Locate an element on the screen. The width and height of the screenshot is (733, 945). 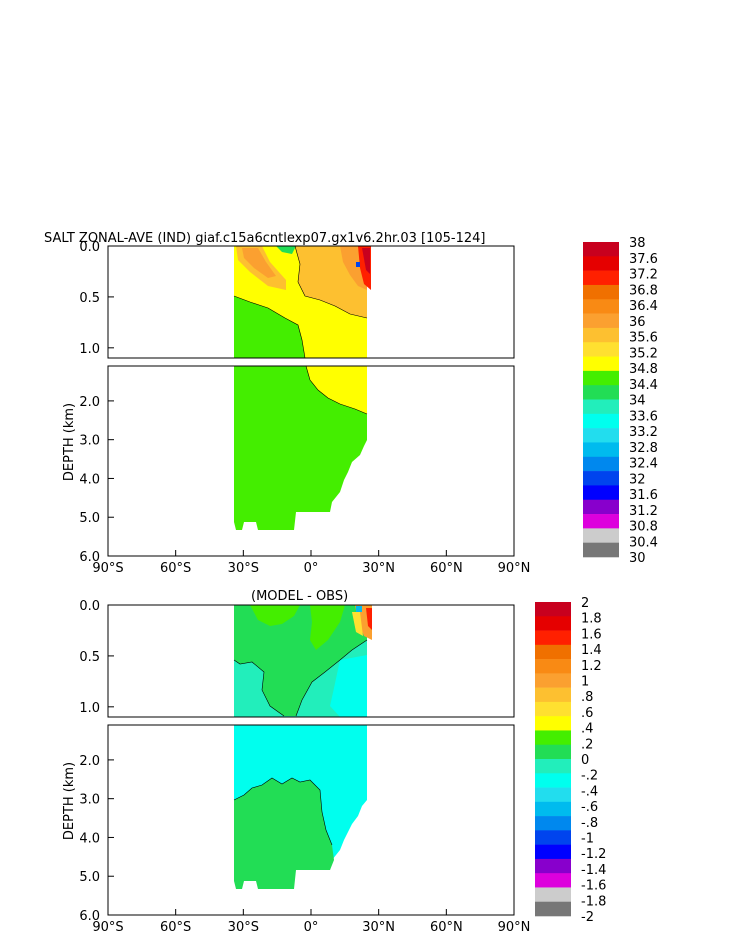
salt-y-ticks: 0.0 0.5 1.0 2.0 3.0 4.0 5.0 6.0 is located at coordinates (96, 402).